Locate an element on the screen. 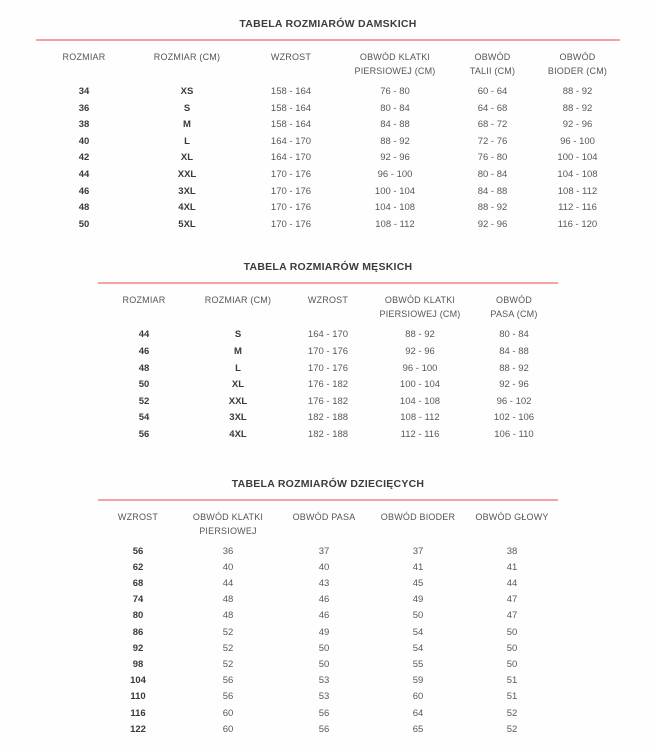  table-row: 62 40 40 41 41 is located at coordinates (328, 568).